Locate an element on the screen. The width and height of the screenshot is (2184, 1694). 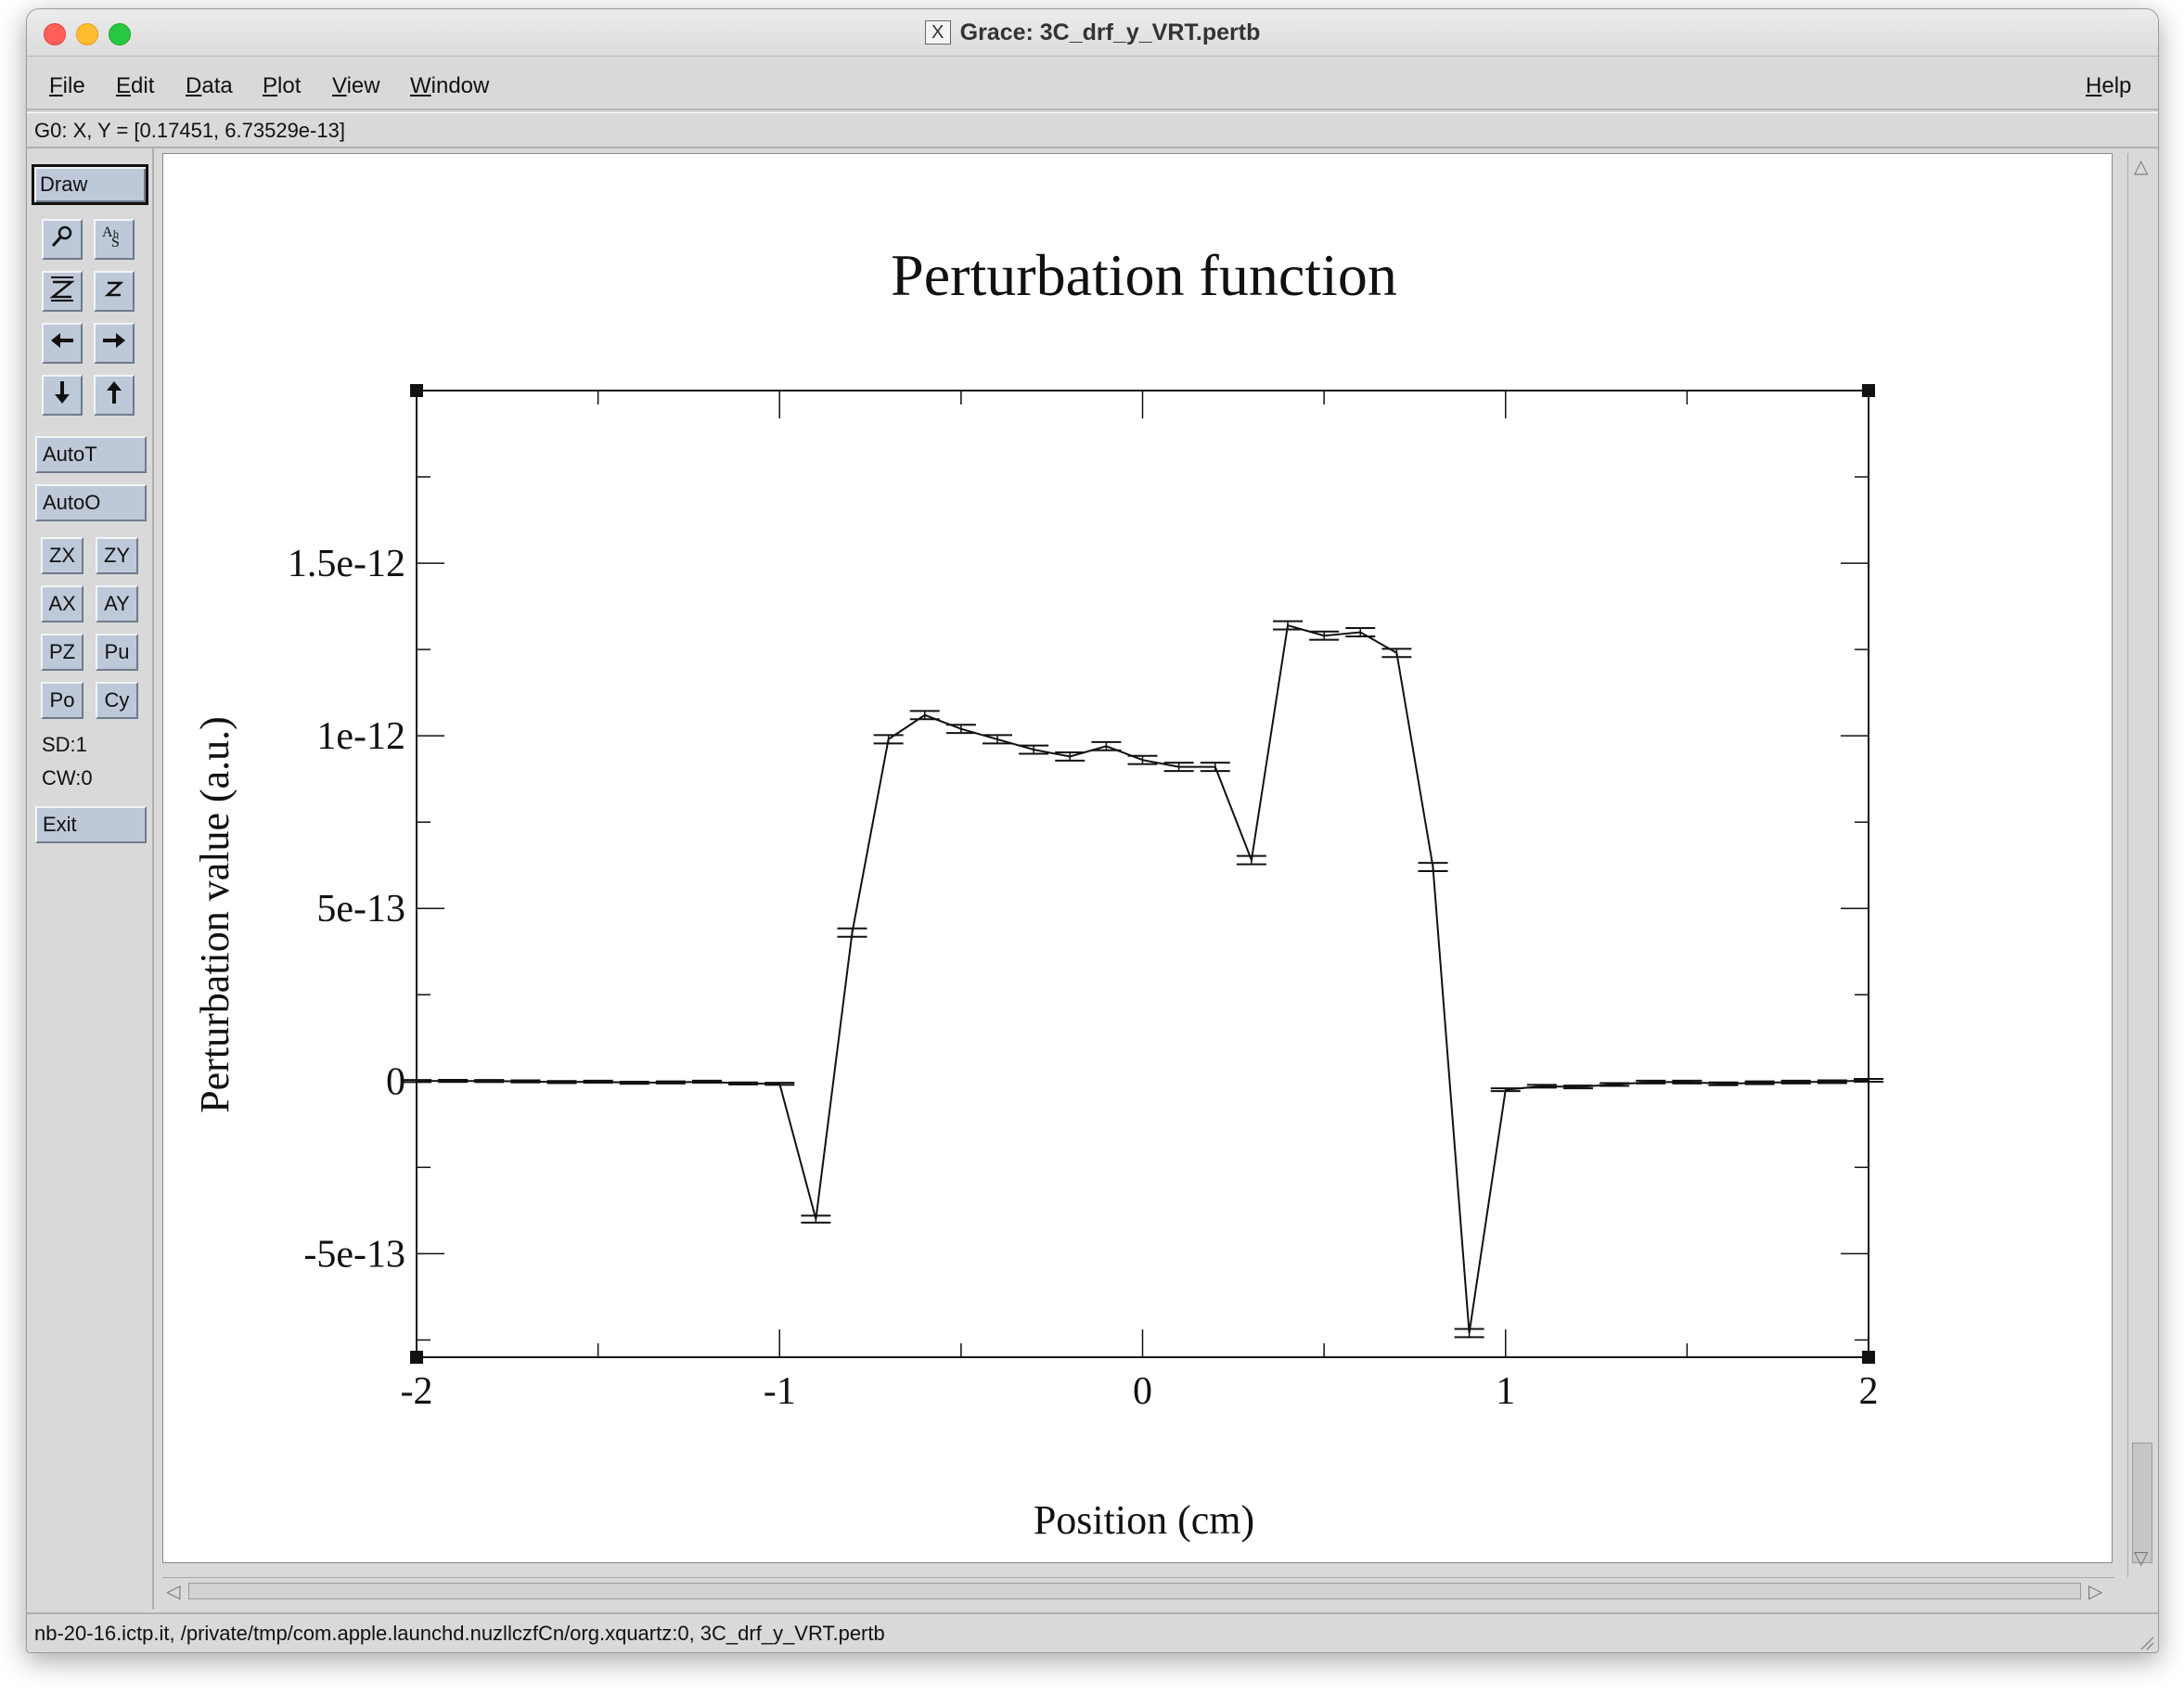
y-tick-label: 1.5e-12 is located at coordinates (346, 564).